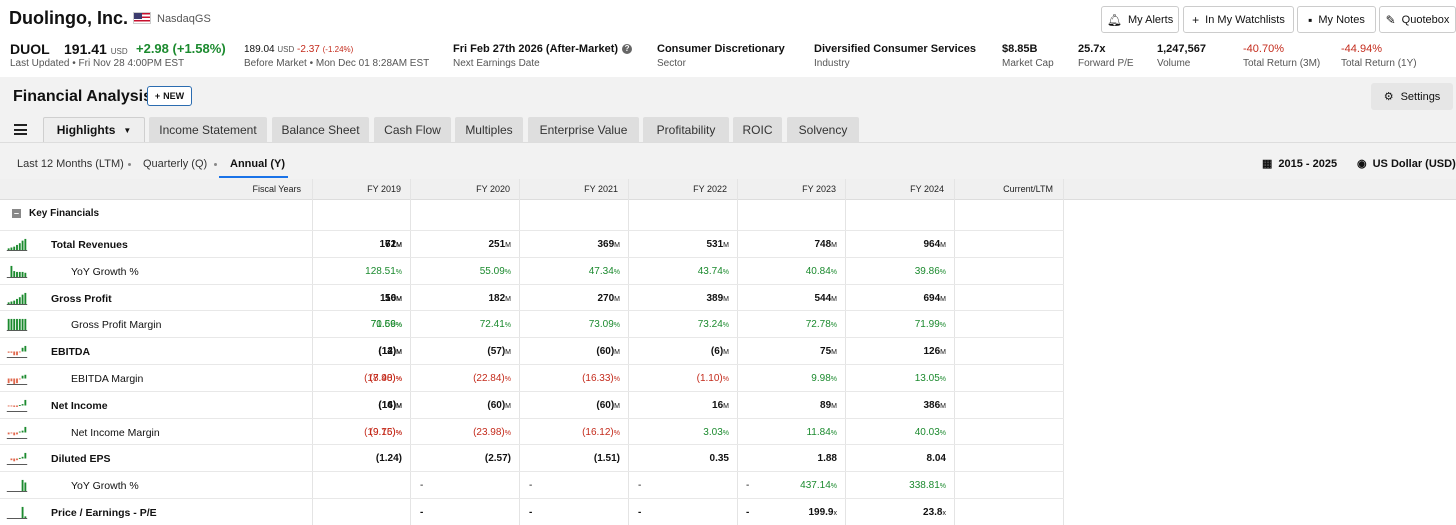 Image resolution: width=1456 pixels, height=525 pixels. What do you see at coordinates (604, 325) in the screenshot?
I see `table-cell: 73.09%` at bounding box center [604, 325].